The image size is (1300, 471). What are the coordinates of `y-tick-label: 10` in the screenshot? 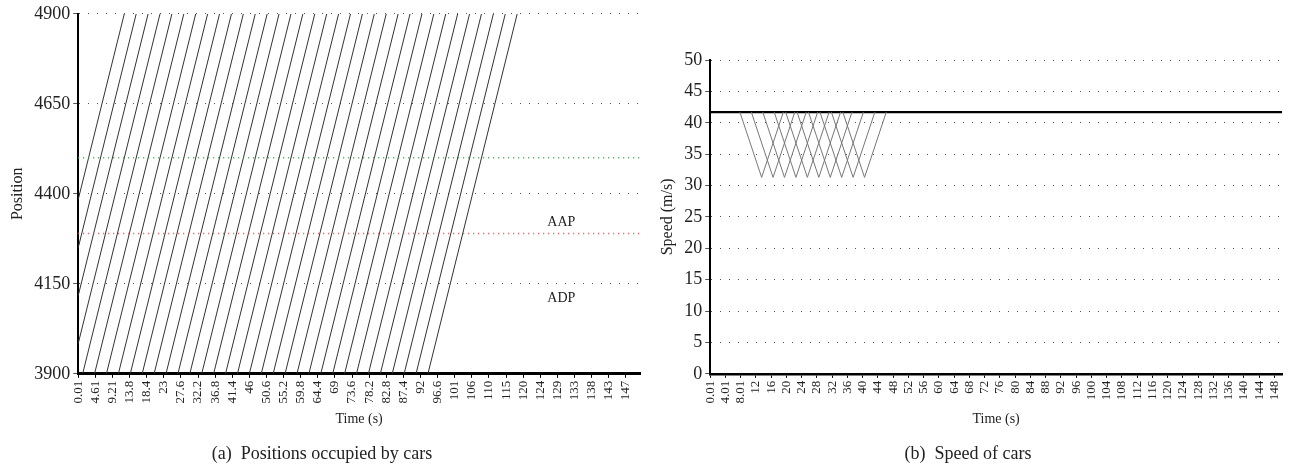 It's located at (693, 309).